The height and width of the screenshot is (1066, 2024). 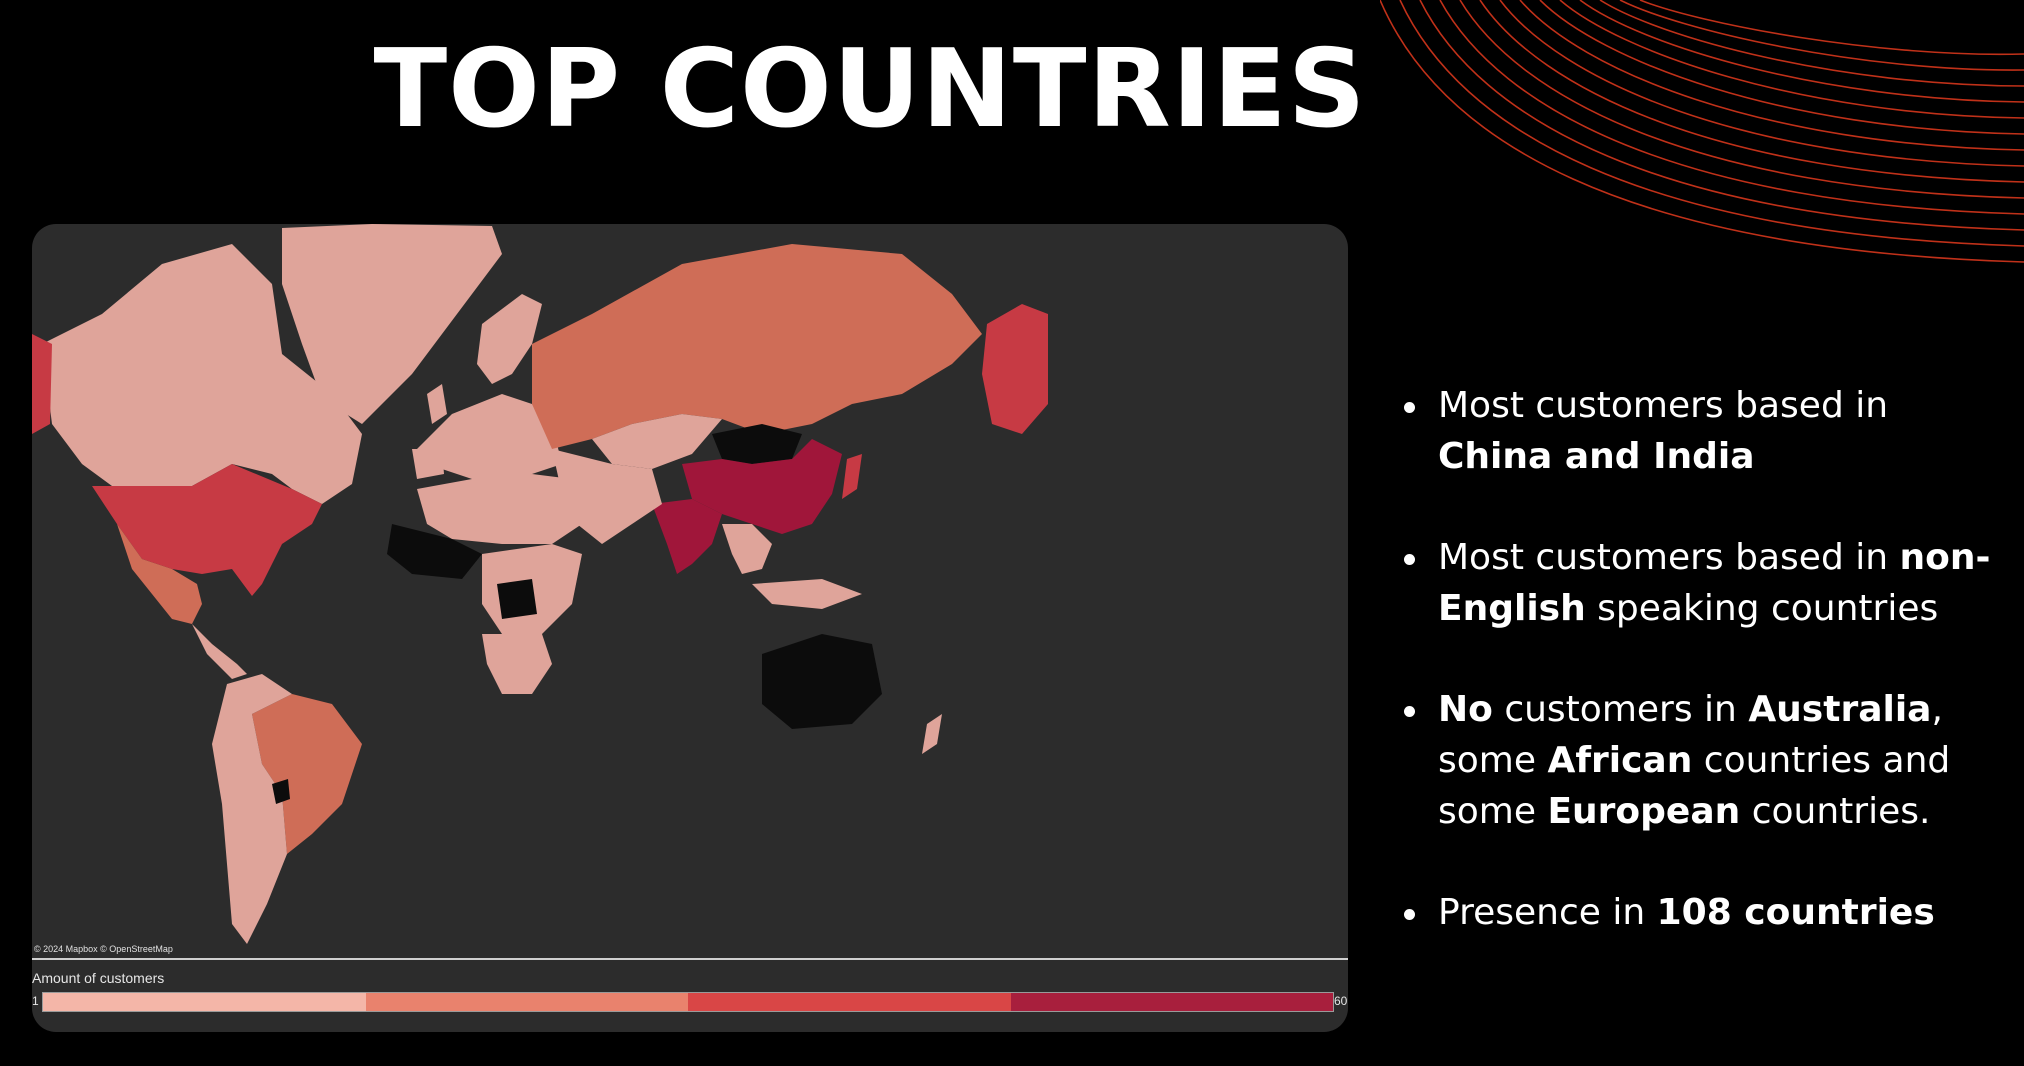 What do you see at coordinates (1596, 456) in the screenshot?
I see `insight-highlight: China and India` at bounding box center [1596, 456].